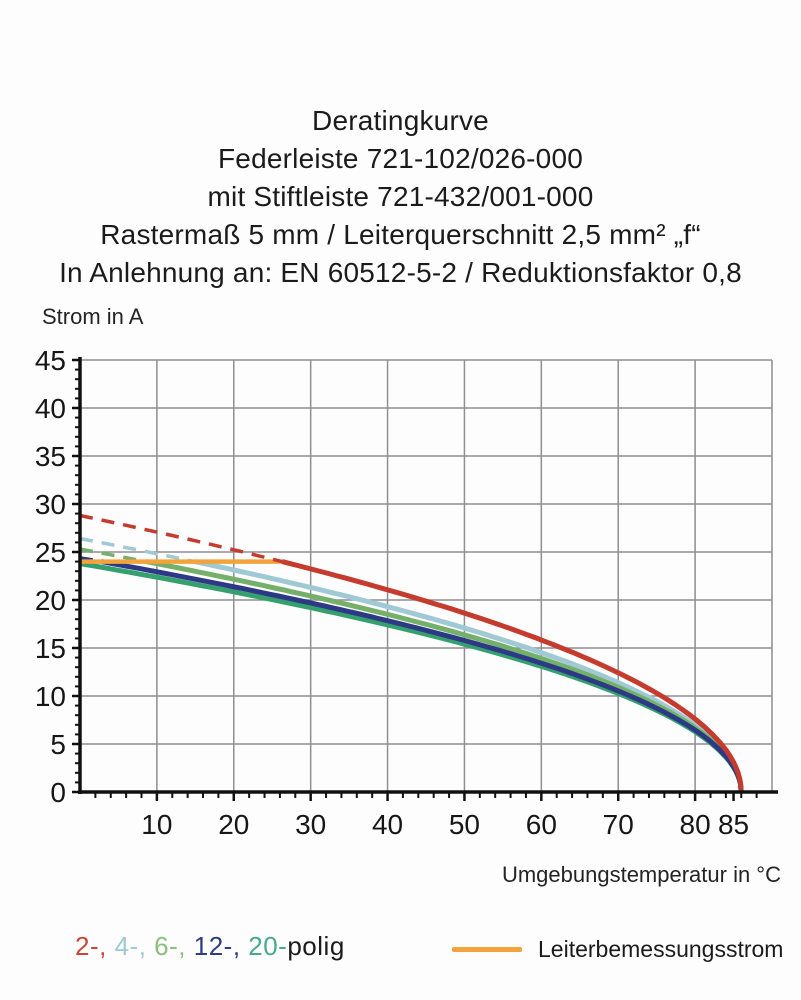 This screenshot has width=801, height=1000. What do you see at coordinates (134, 946) in the screenshot?
I see `legend-pole-label: 4-,` at bounding box center [134, 946].